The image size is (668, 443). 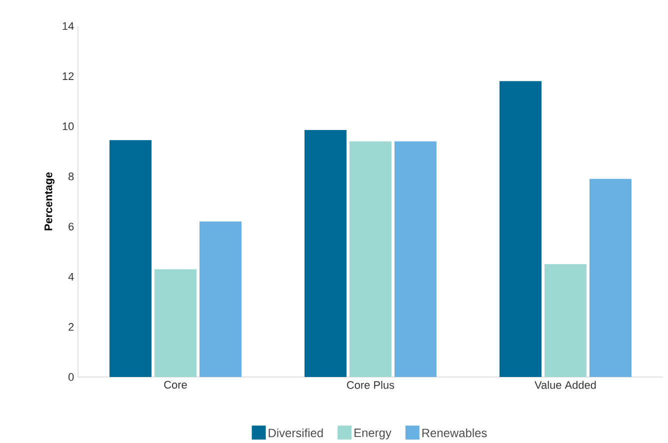 What do you see at coordinates (370, 384) in the screenshot?
I see `x-tick-label: Core Plus` at bounding box center [370, 384].